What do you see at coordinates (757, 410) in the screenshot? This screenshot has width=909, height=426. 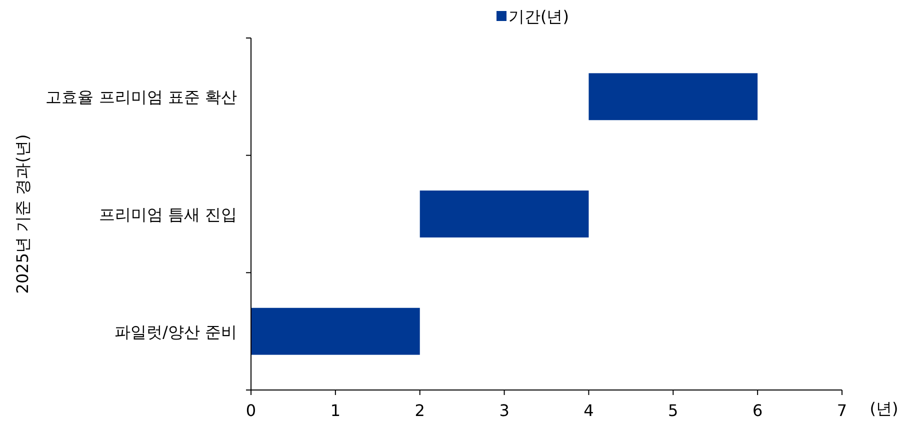 I see `x-tick-label: 6` at bounding box center [757, 410].